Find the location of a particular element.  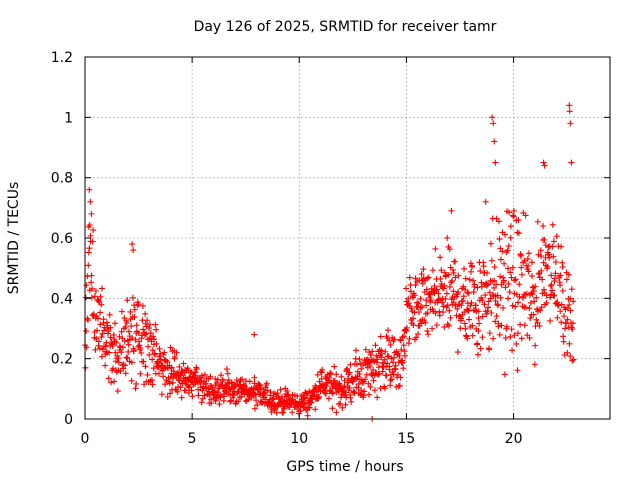

x-tick-label: 0 is located at coordinates (85, 439).